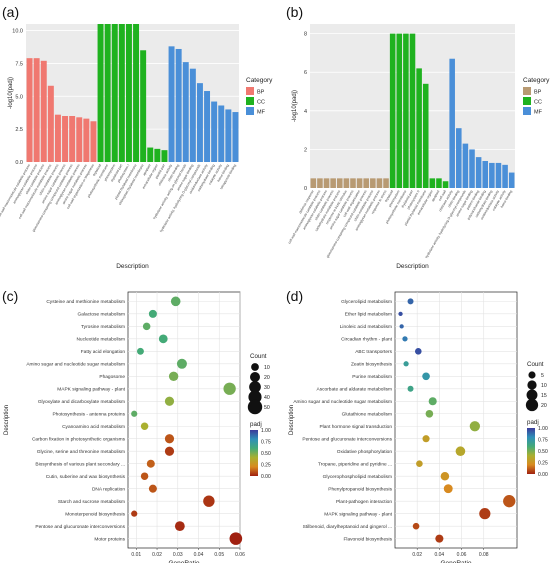 The height and width of the screenshot is (563, 550). Describe the element at coordinates (372, 365) in the screenshot. I see `y-tick-label: Zeatin biosynthesis` at that location.